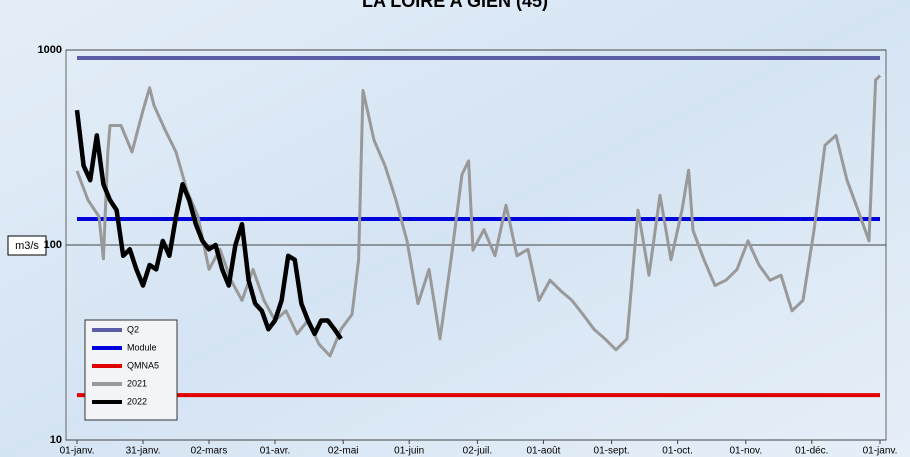 This screenshot has height=457, width=910. What do you see at coordinates (133, 329) in the screenshot?
I see `legend-label: Q2` at bounding box center [133, 329].